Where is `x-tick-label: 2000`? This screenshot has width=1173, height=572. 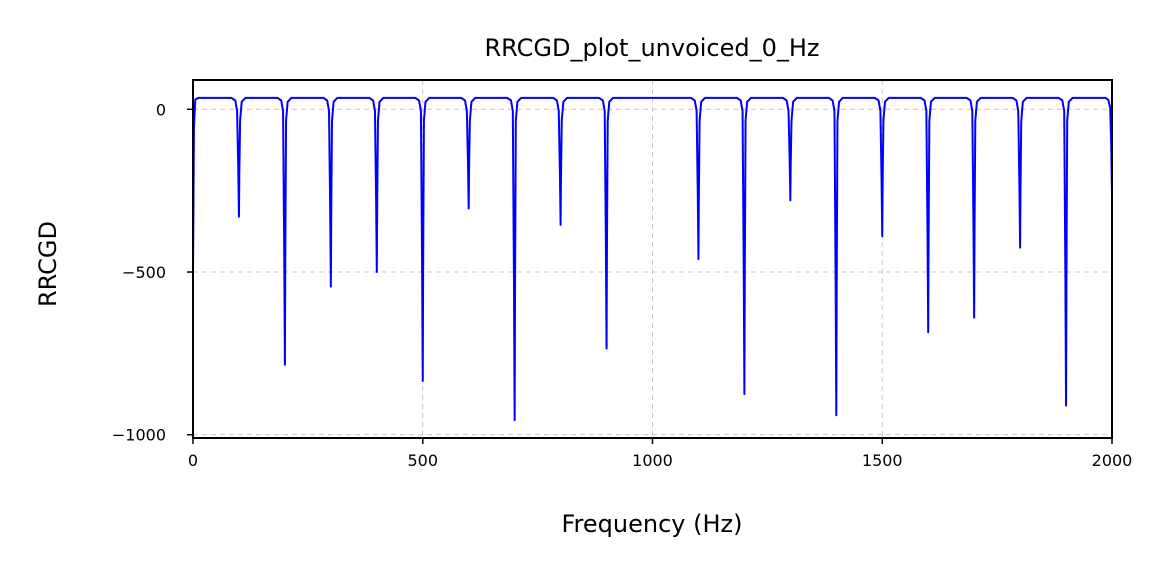
x-tick-label: 2000 is located at coordinates (1112, 460).